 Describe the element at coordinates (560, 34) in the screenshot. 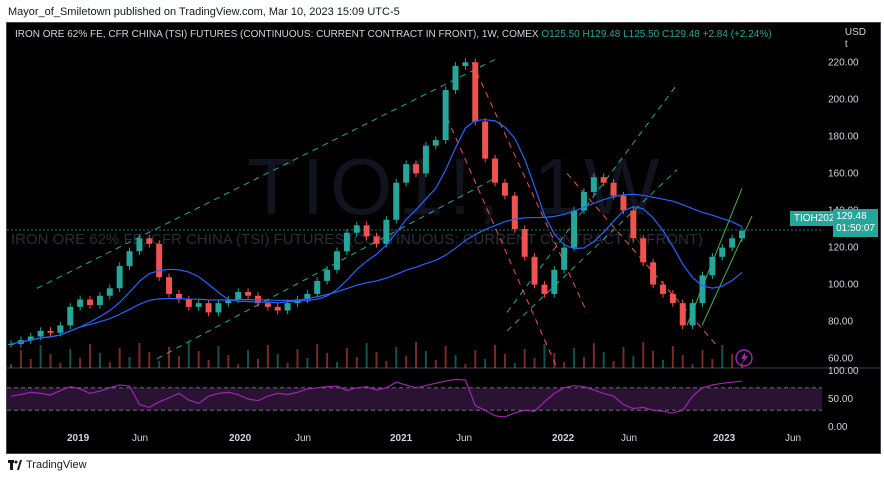

I see `open-value: O125.50` at that location.